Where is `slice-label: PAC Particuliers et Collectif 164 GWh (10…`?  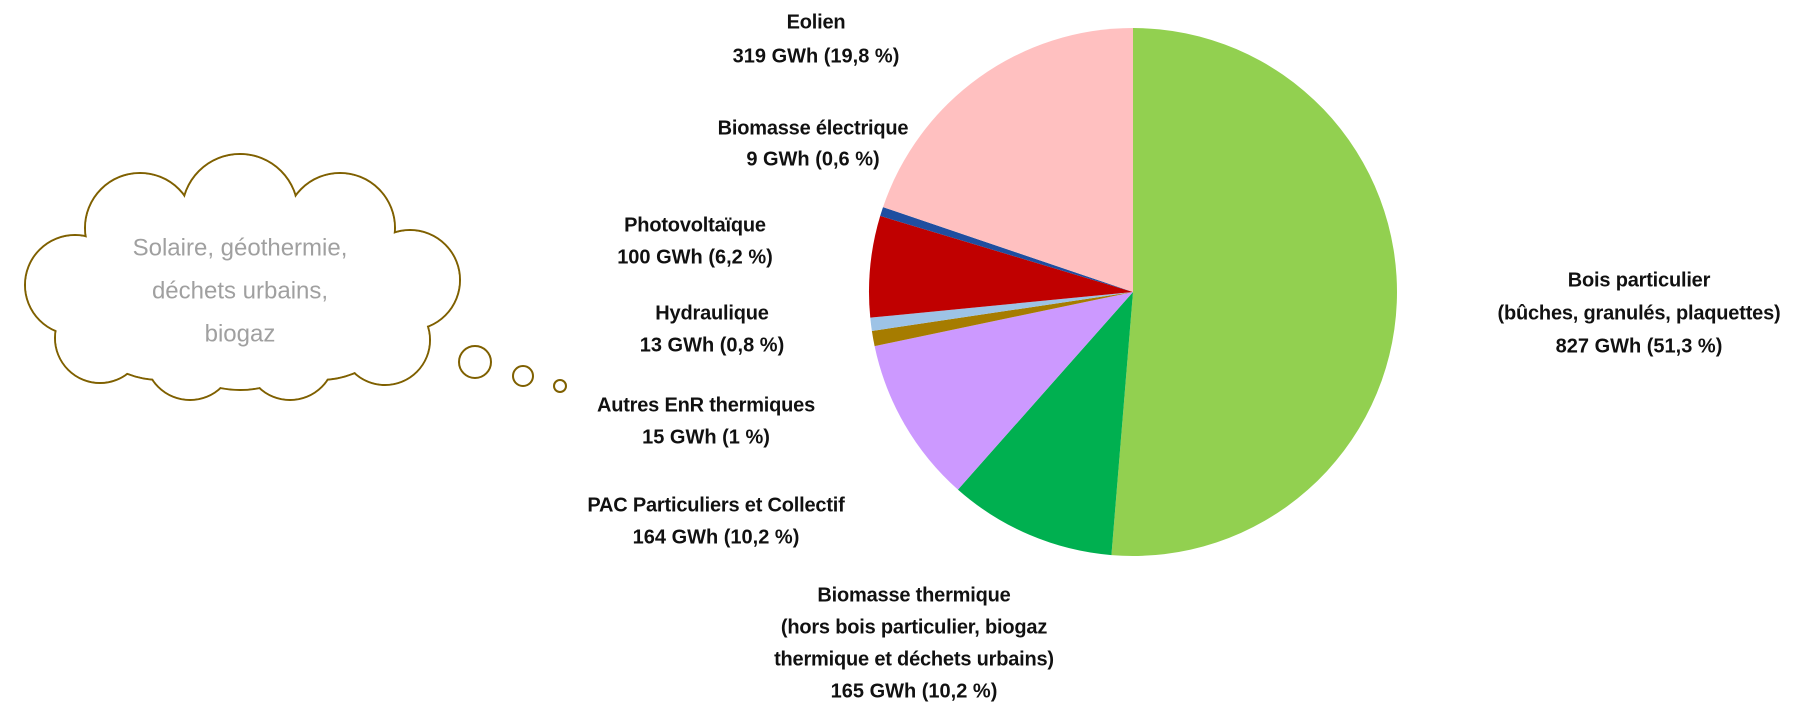 slice-label: PAC Particuliers et Collectif 164 GWh (10… is located at coordinates (716, 521).